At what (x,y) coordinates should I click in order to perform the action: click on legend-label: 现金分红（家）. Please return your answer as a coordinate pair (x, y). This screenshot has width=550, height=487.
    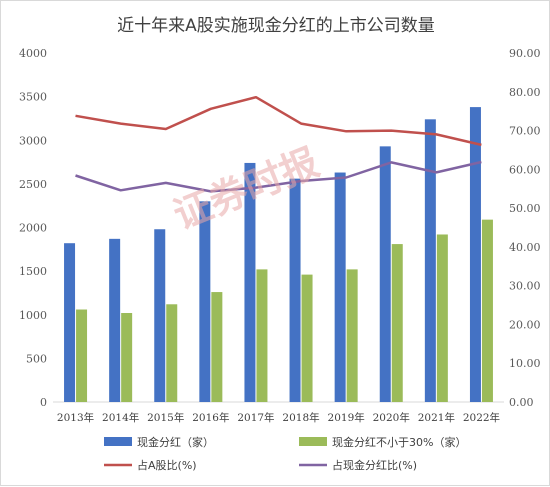
    Looking at the image, I should click on (175, 442).